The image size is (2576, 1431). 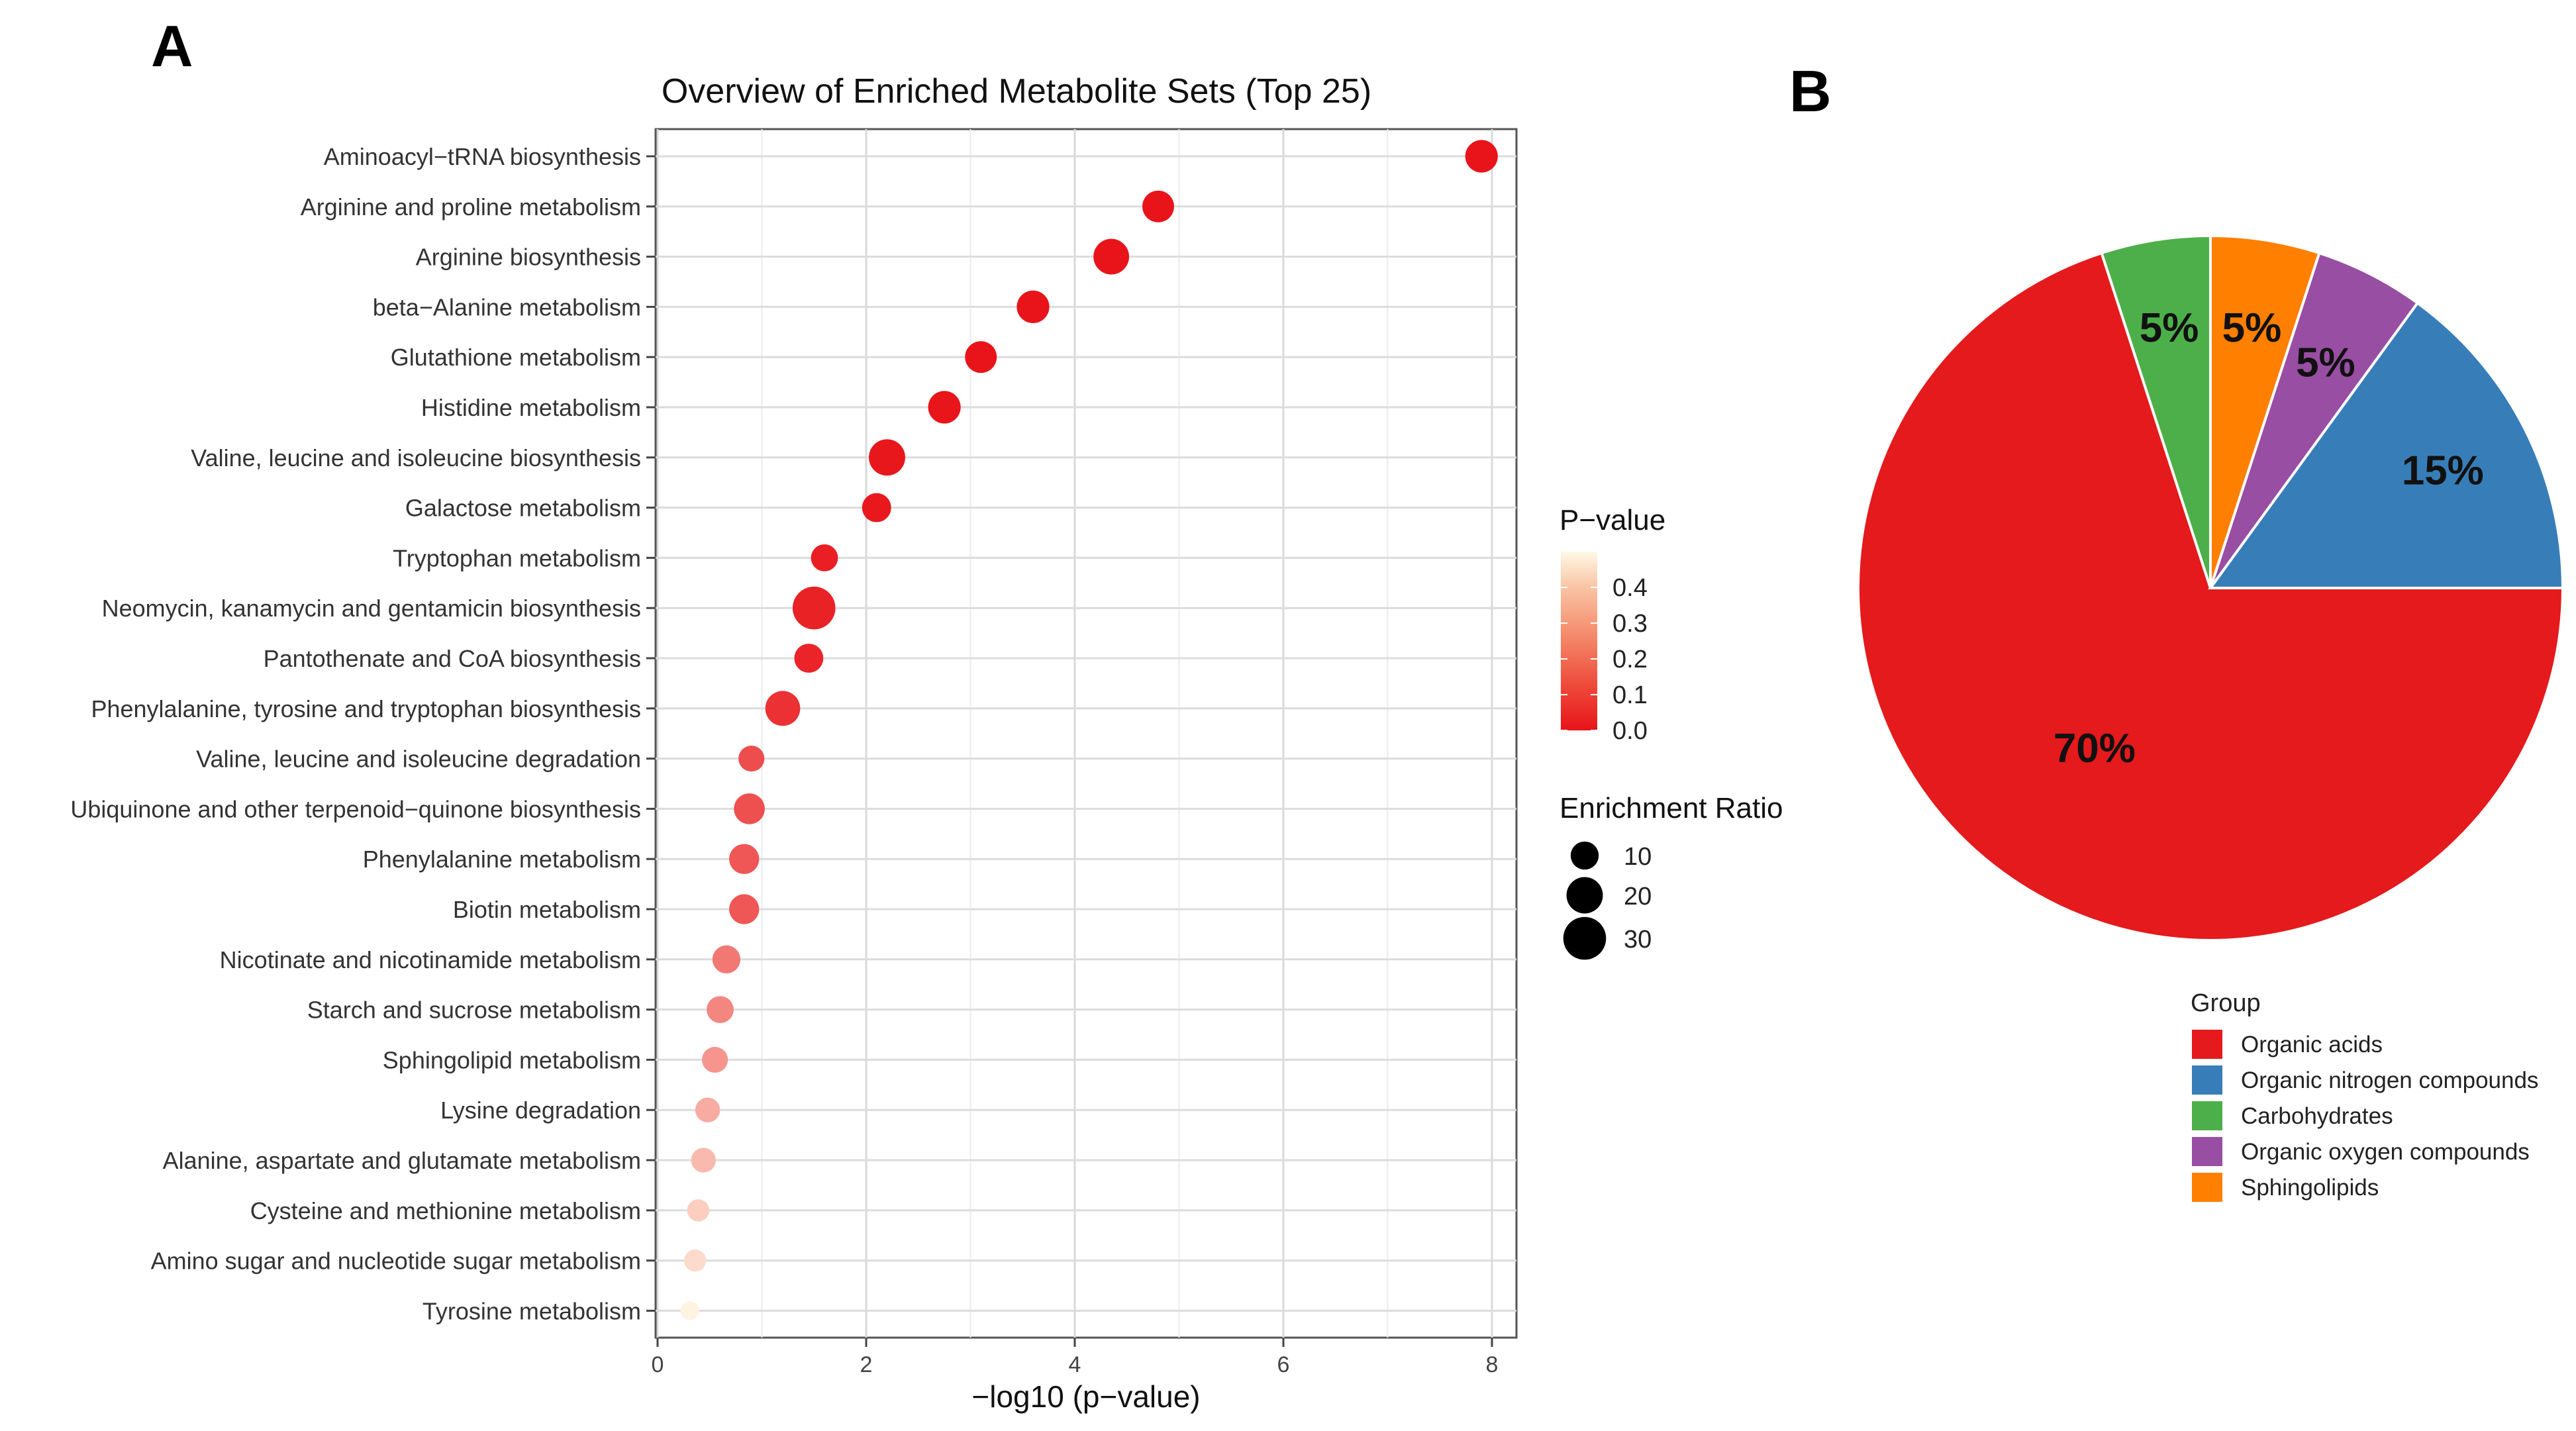 I want to click on x-axis-title: −log10 (p−value), so click(x=1085, y=1396).